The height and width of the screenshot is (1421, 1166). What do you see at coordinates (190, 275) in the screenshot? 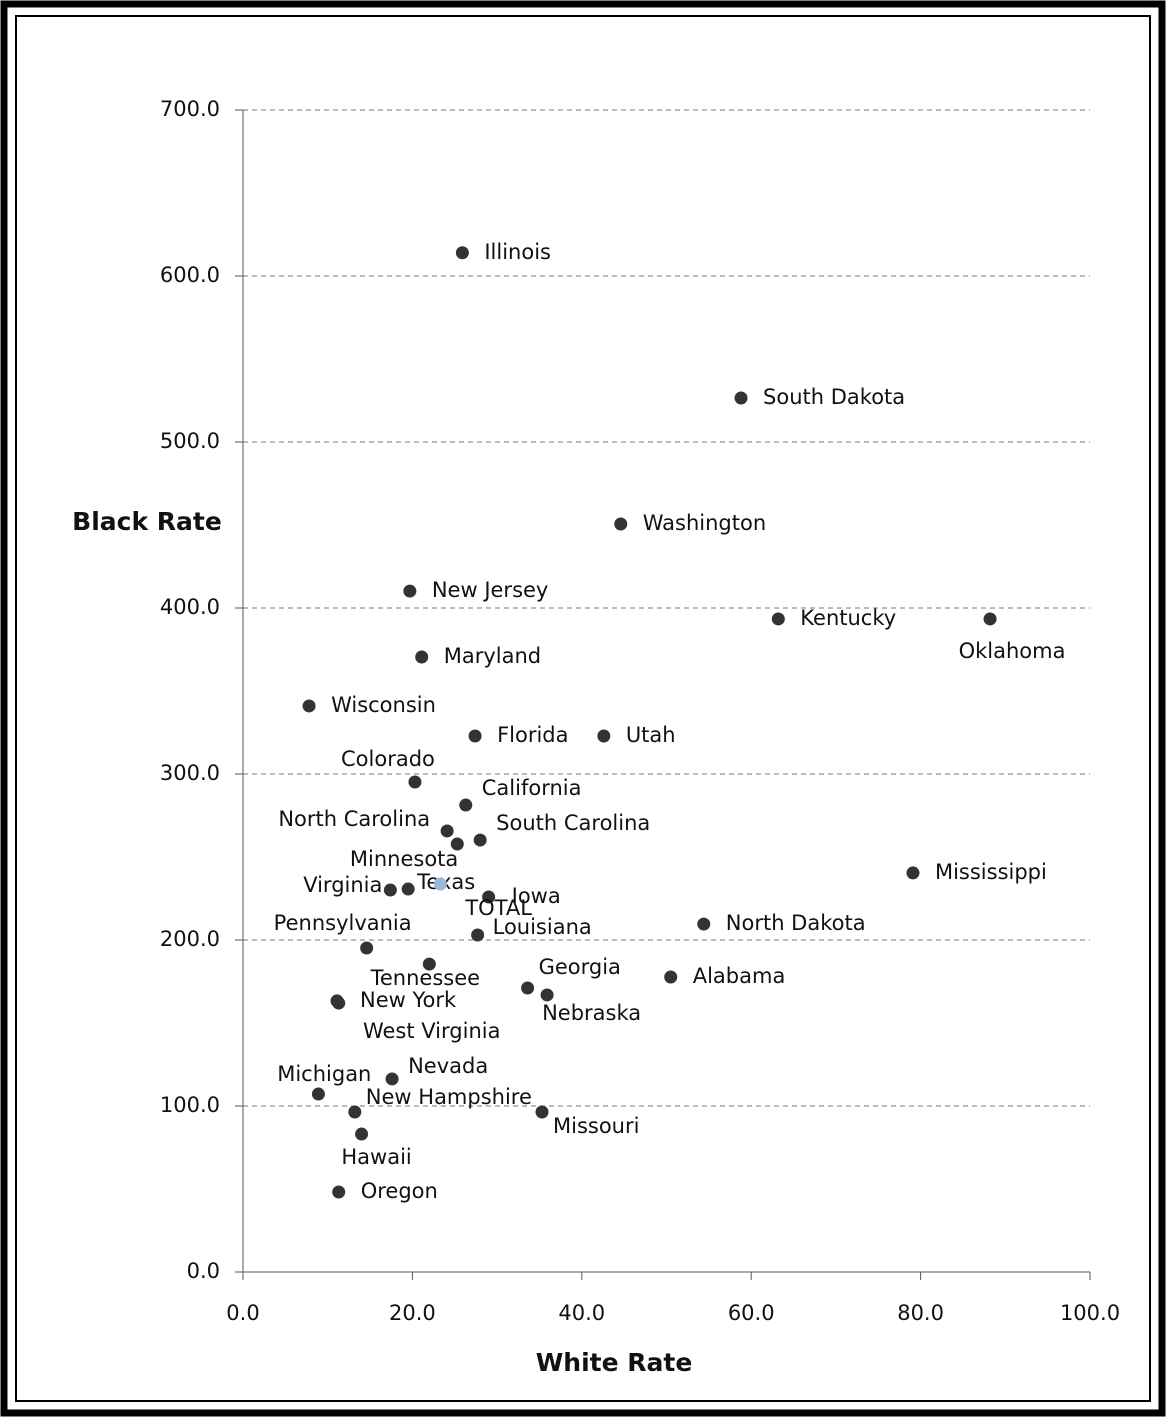
I see `y-tick-label: 600.0` at bounding box center [190, 275].